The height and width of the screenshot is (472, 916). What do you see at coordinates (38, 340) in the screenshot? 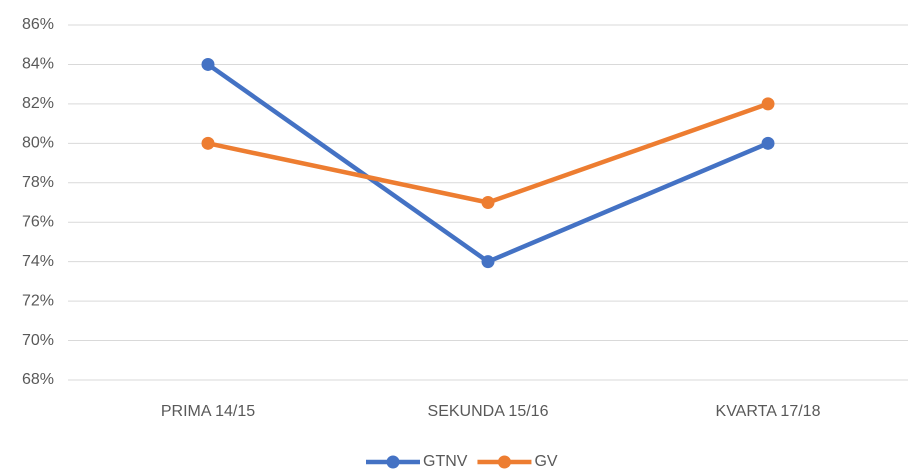
I see `y-tick-label: 70%` at bounding box center [38, 340].